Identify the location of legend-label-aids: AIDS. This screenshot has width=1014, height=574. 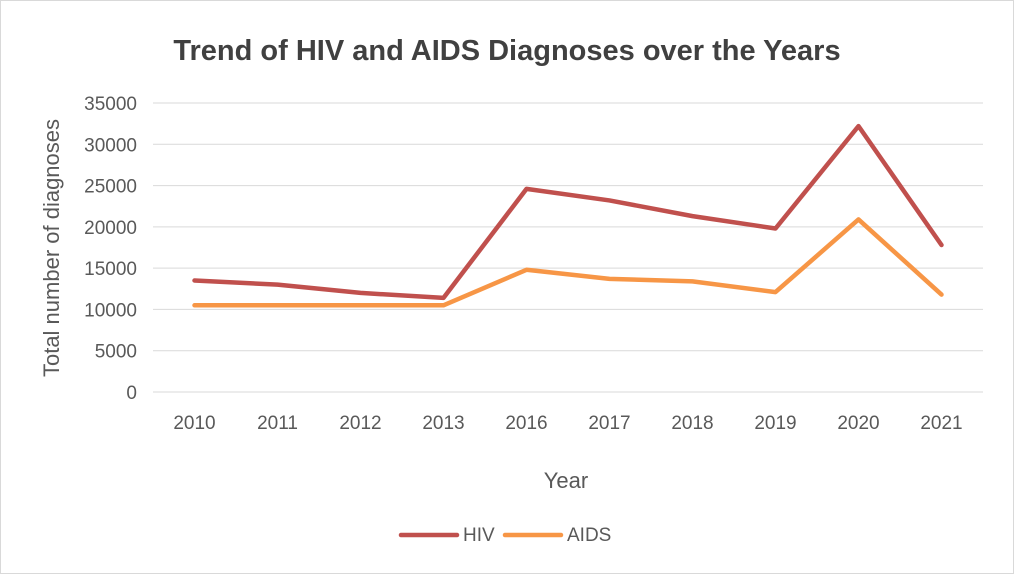
(589, 535).